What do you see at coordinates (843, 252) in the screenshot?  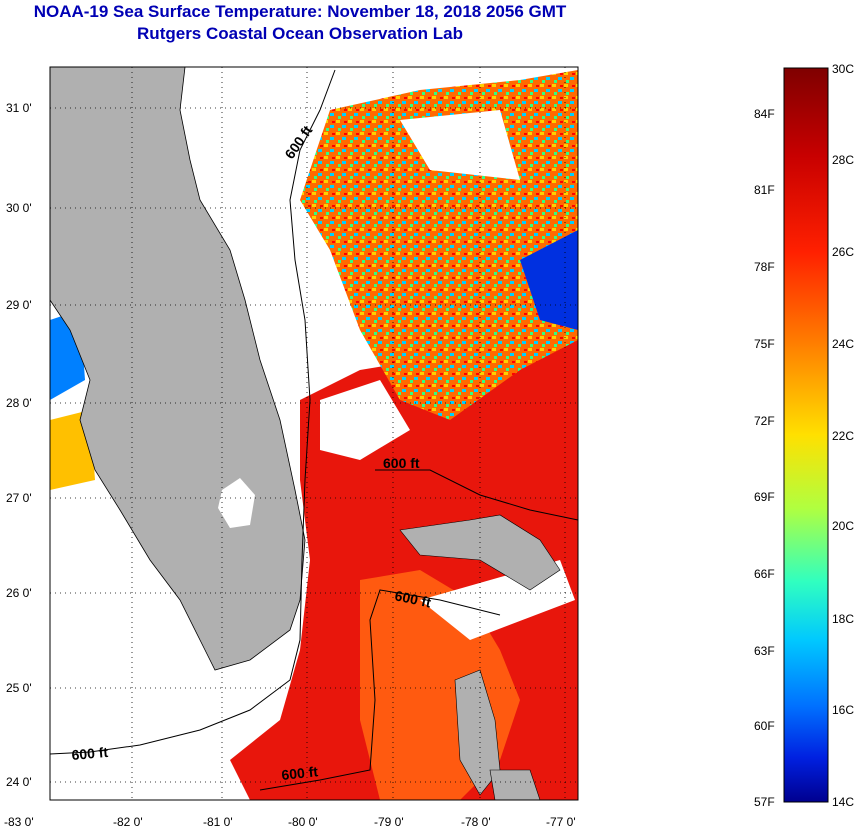 I see `celsius-label: 26C` at bounding box center [843, 252].